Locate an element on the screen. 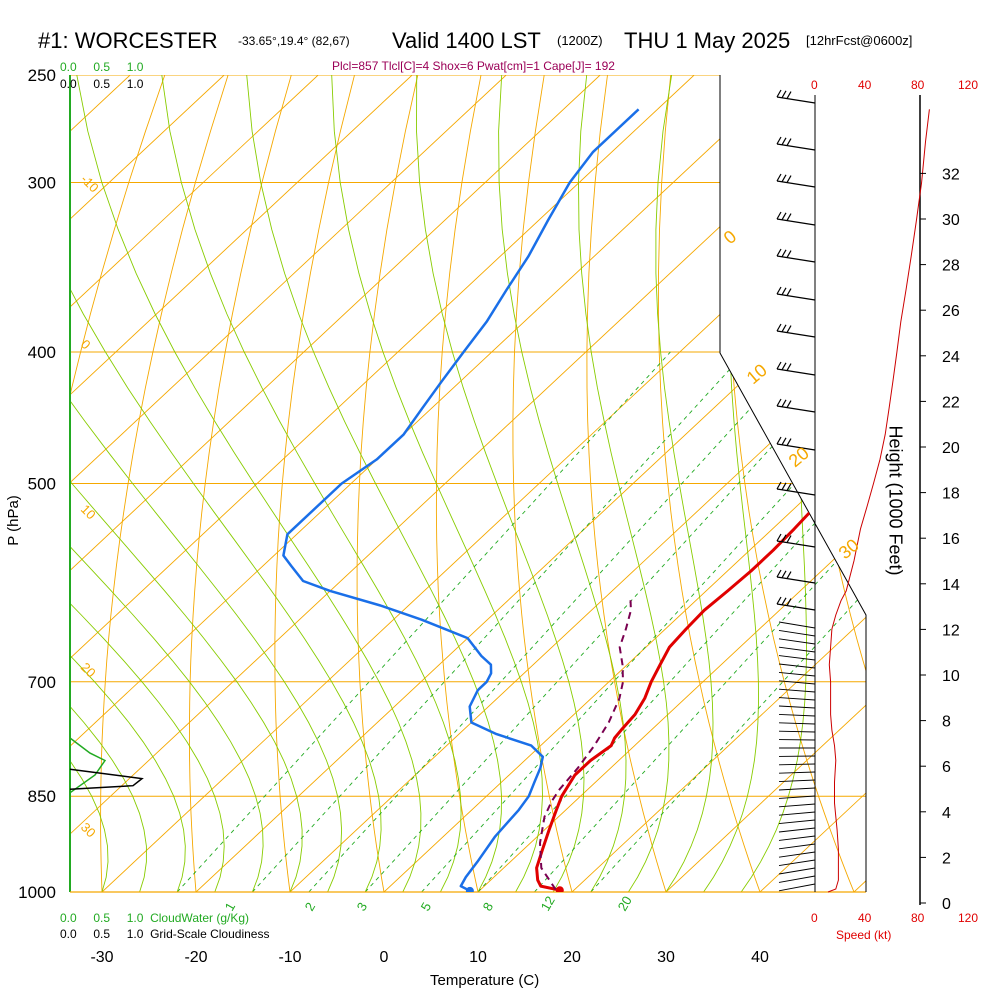  cloudwater-label: CloudWater (g/Kg) is located at coordinates (200, 918).